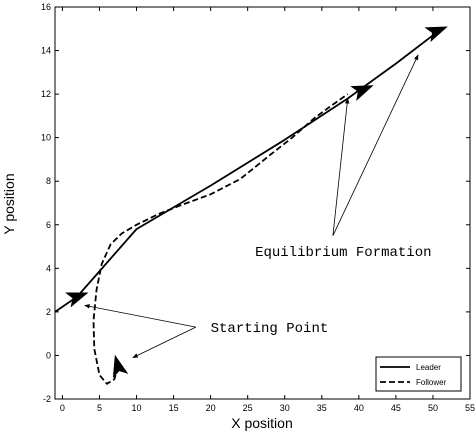 The height and width of the screenshot is (436, 475). I want to click on y-tick-label: 14, so click(46, 51).